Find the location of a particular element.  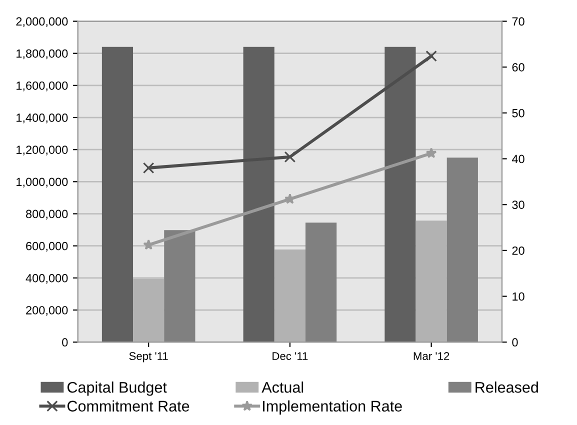

y2-tick-label: 40 is located at coordinates (518, 159).